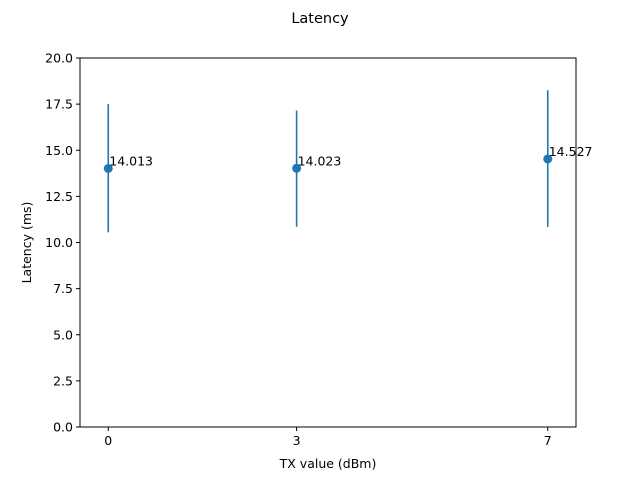 This screenshot has width=640, height=480. I want to click on y-tick-label: 5.0, so click(63, 334).